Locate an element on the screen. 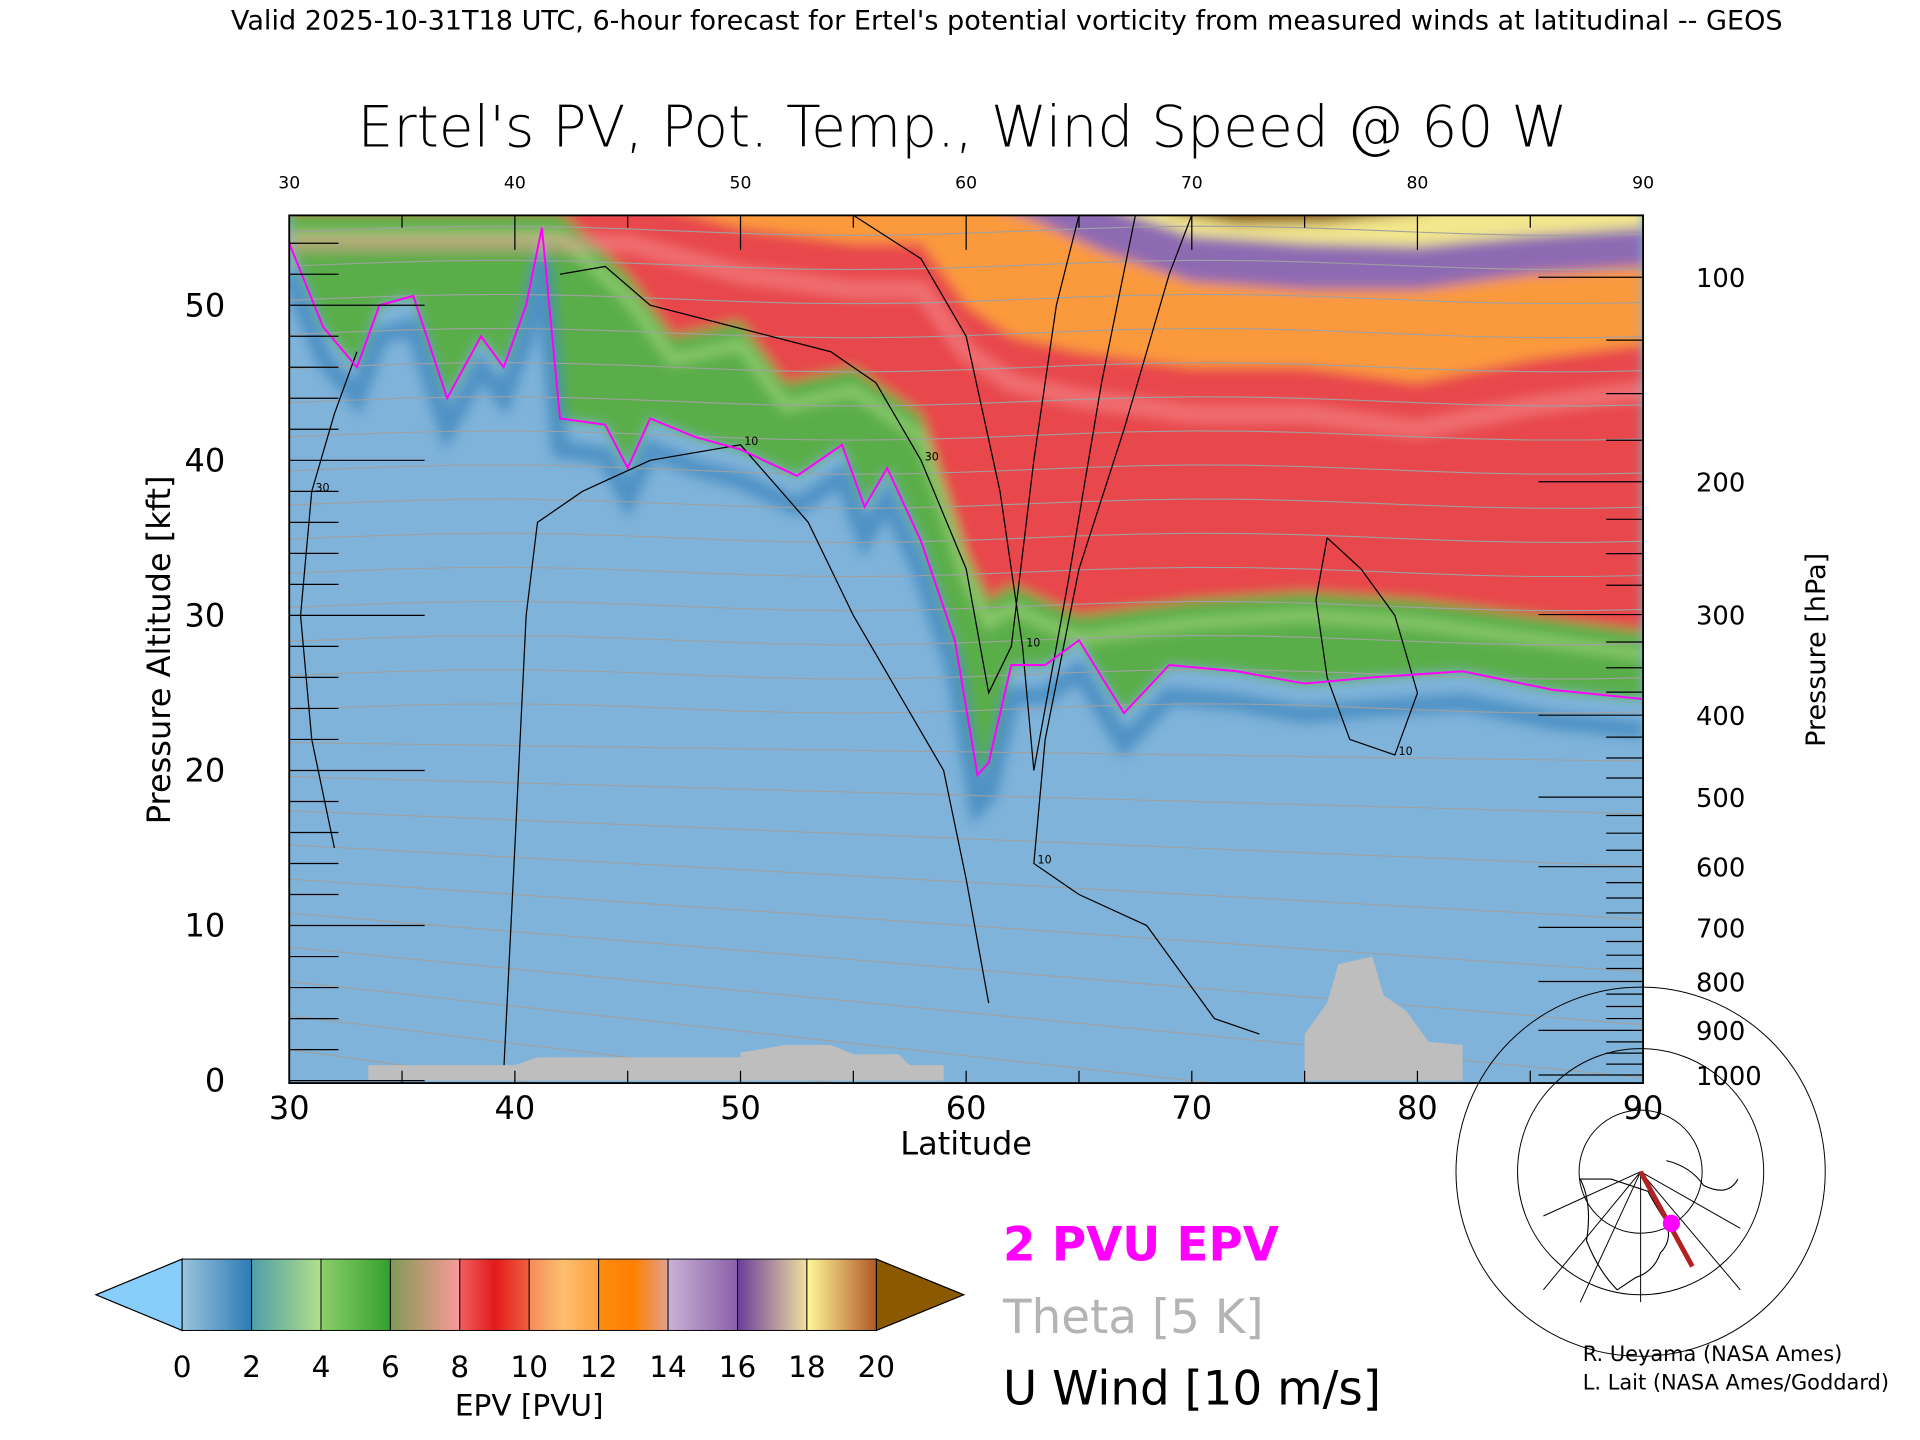 The width and height of the screenshot is (1920, 1440). latitude-circle is located at coordinates (1640, 1171).